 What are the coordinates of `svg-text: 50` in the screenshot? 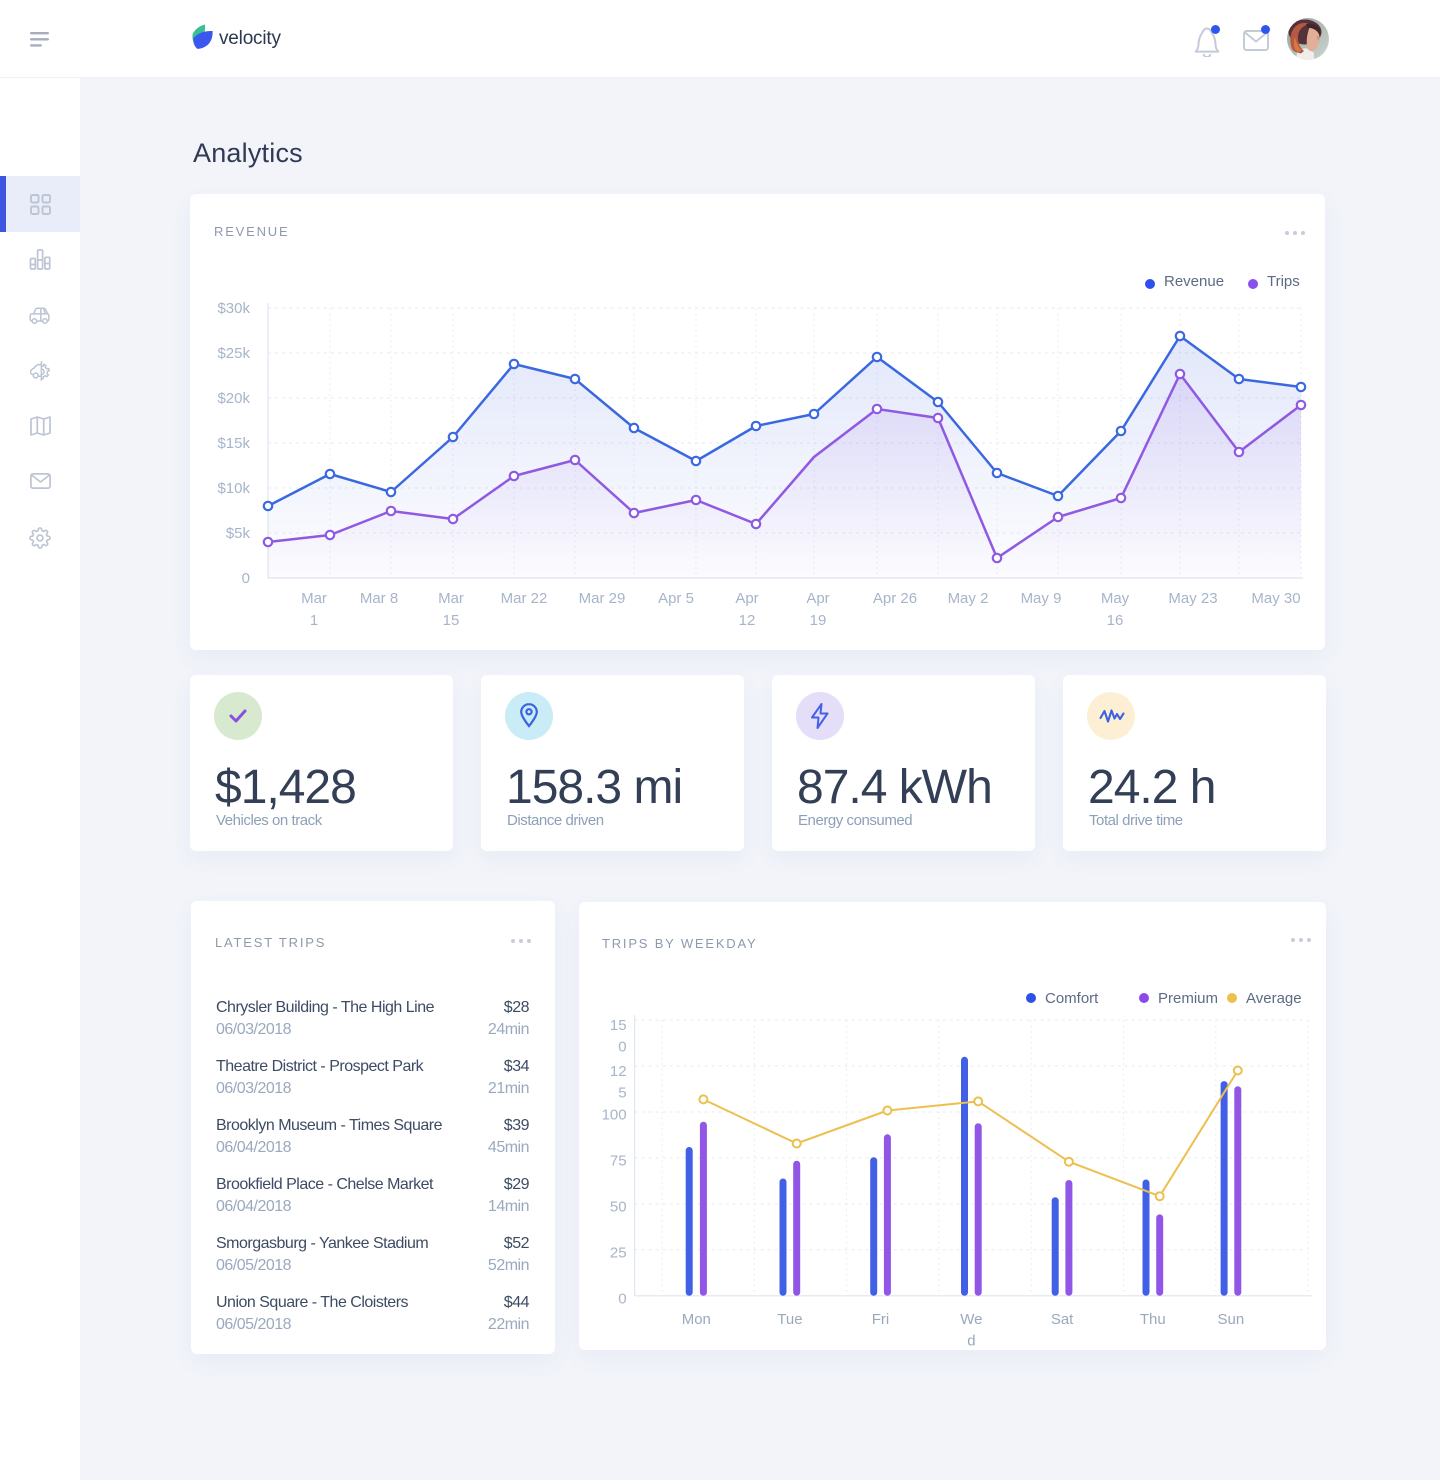 It's located at (618, 1206).